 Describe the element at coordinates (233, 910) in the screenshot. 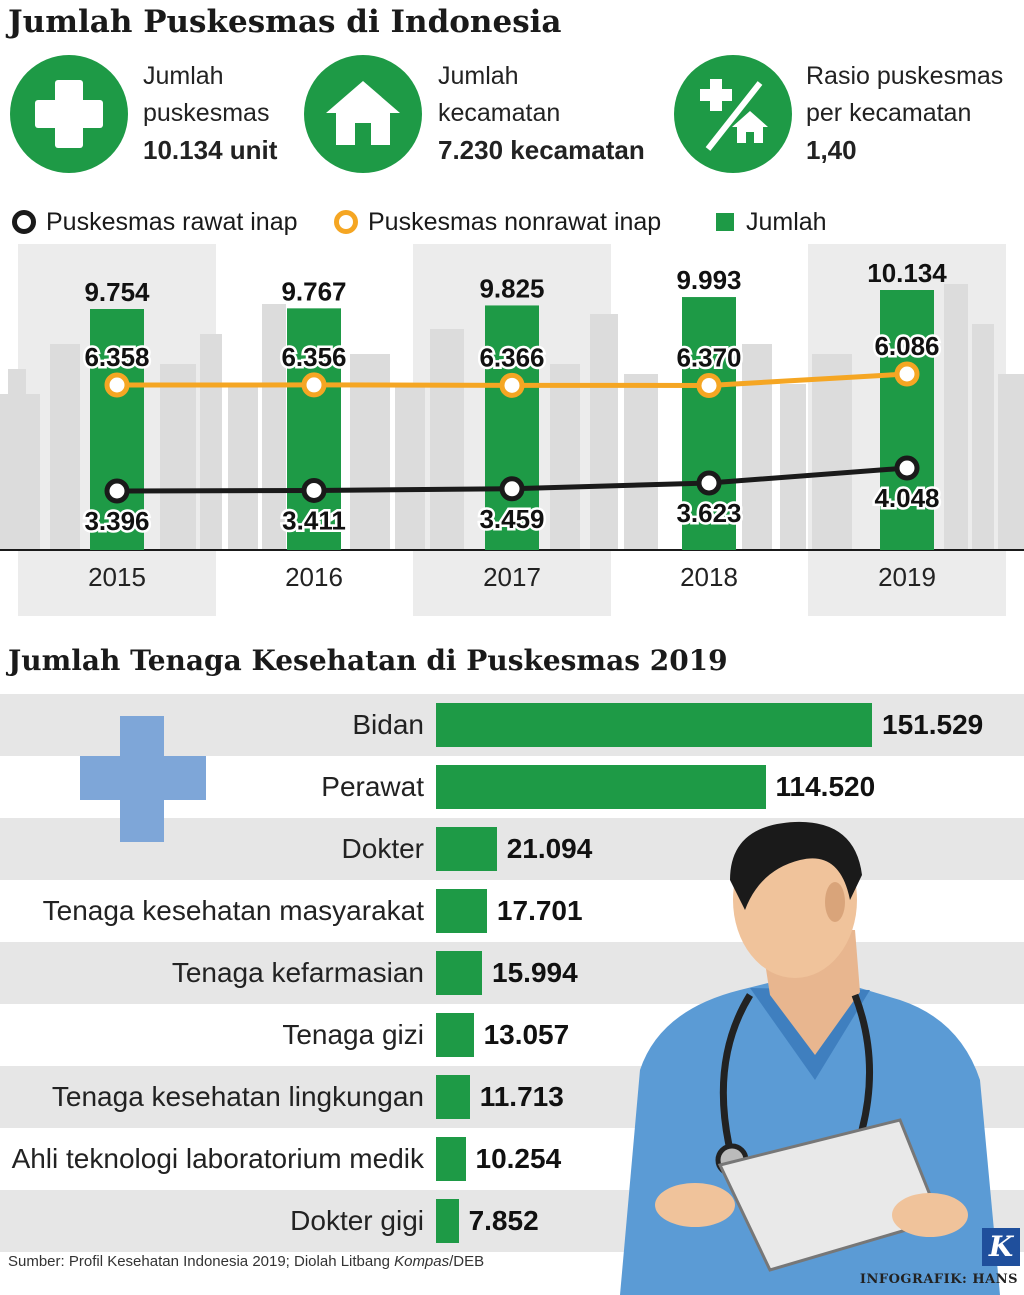

I see `hbar-category-label: Tenaga kesehatan masyarakat` at that location.